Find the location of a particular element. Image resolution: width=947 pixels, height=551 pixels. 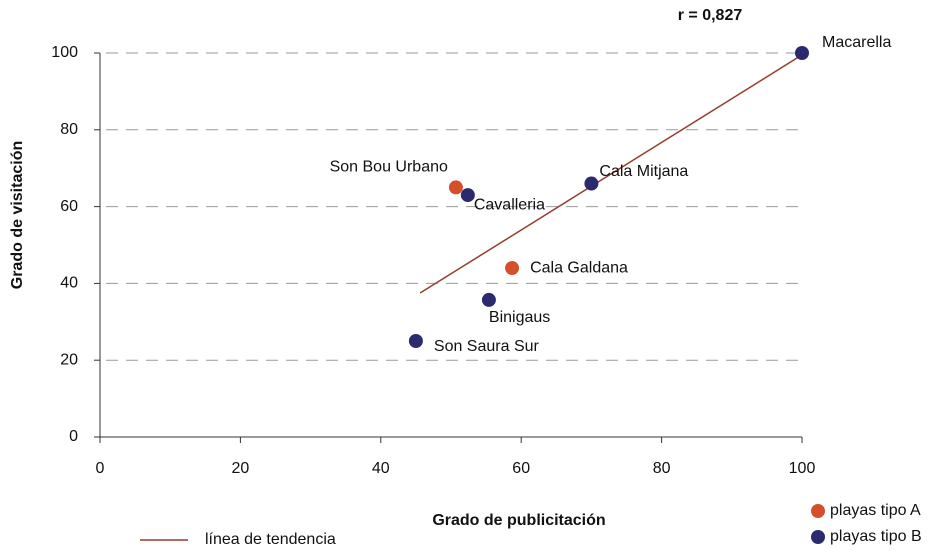

x-tick-label: 100 is located at coordinates (802, 468).